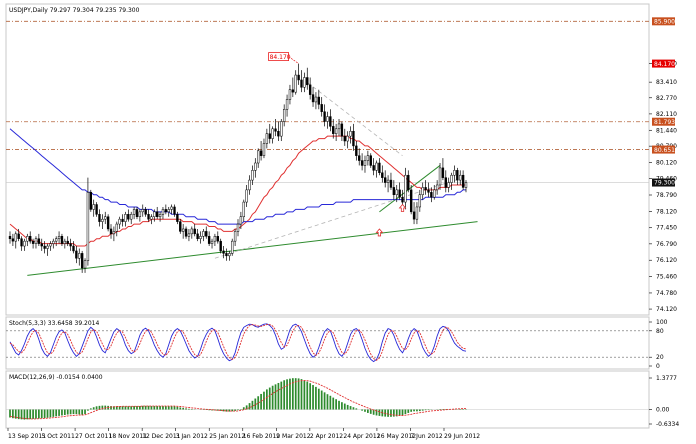  I want to click on x-tick-label: 16 Feb 2012, so click(262, 436).